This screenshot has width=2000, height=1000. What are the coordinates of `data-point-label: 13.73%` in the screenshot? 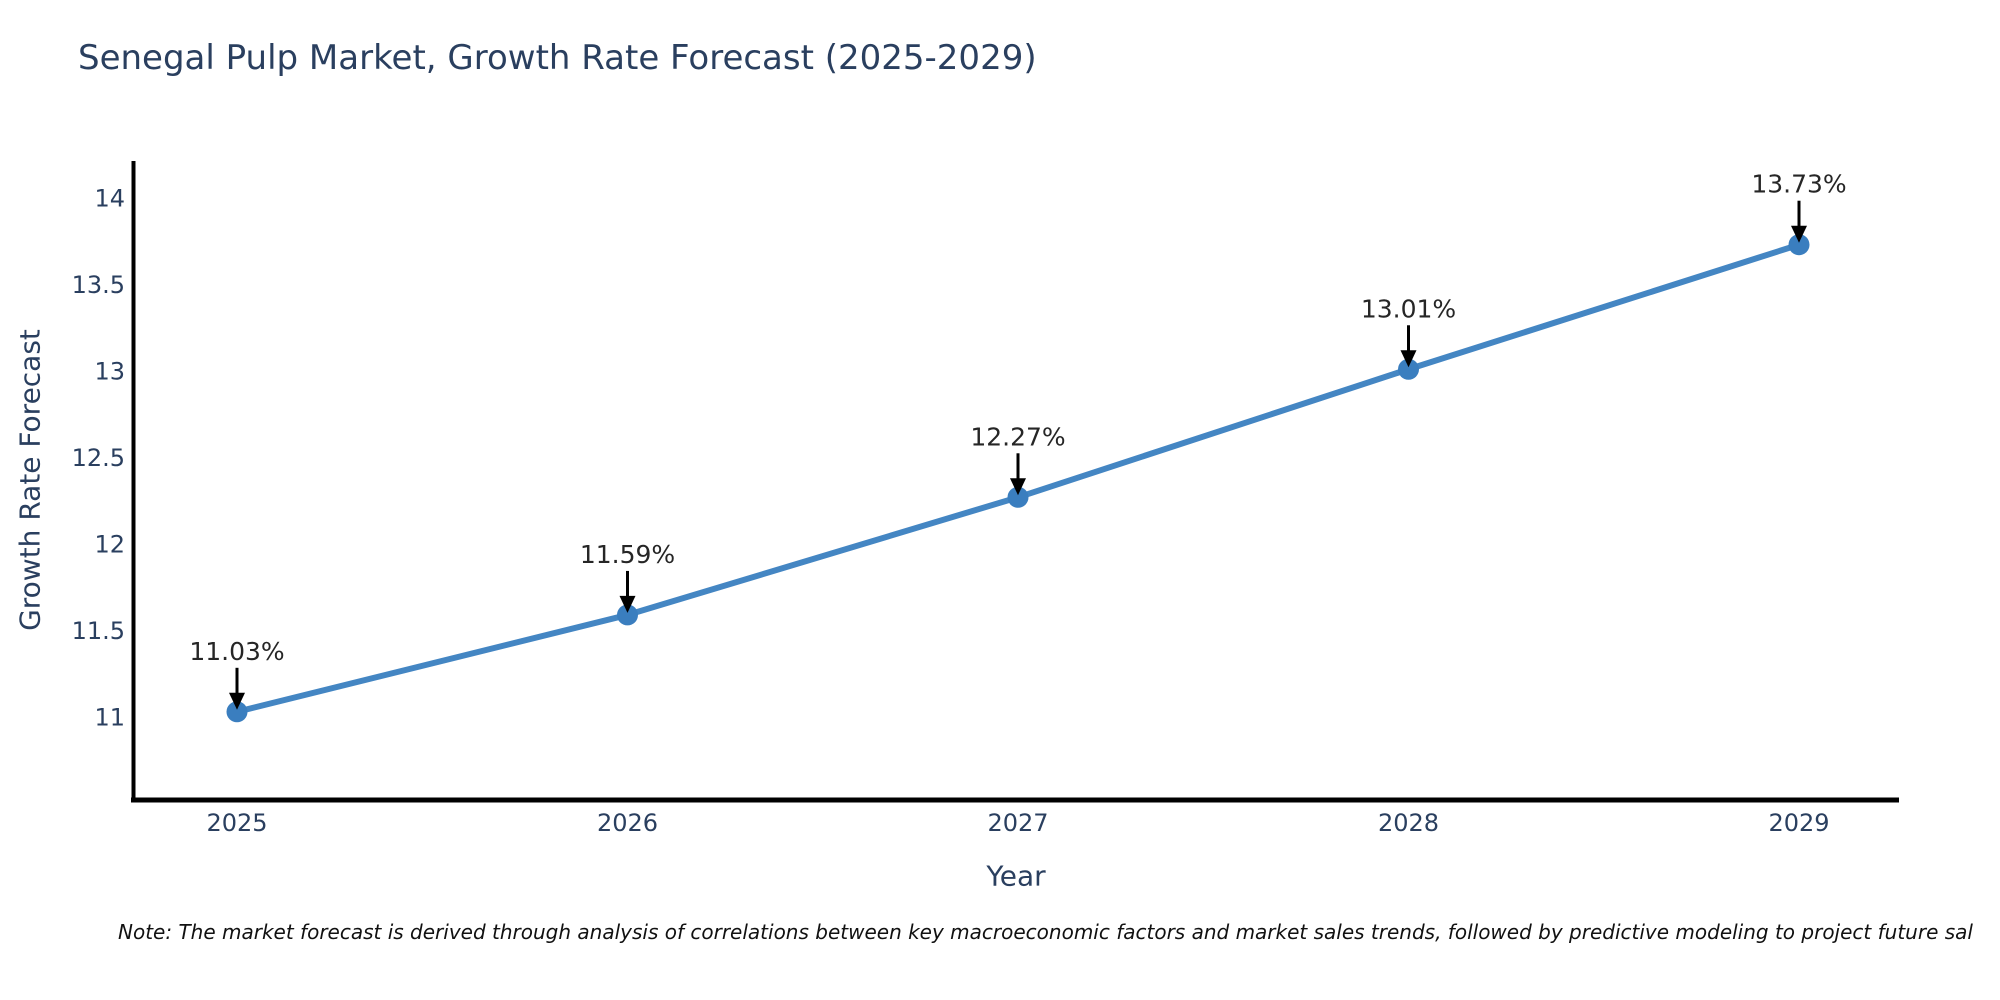 It's located at (1798, 184).